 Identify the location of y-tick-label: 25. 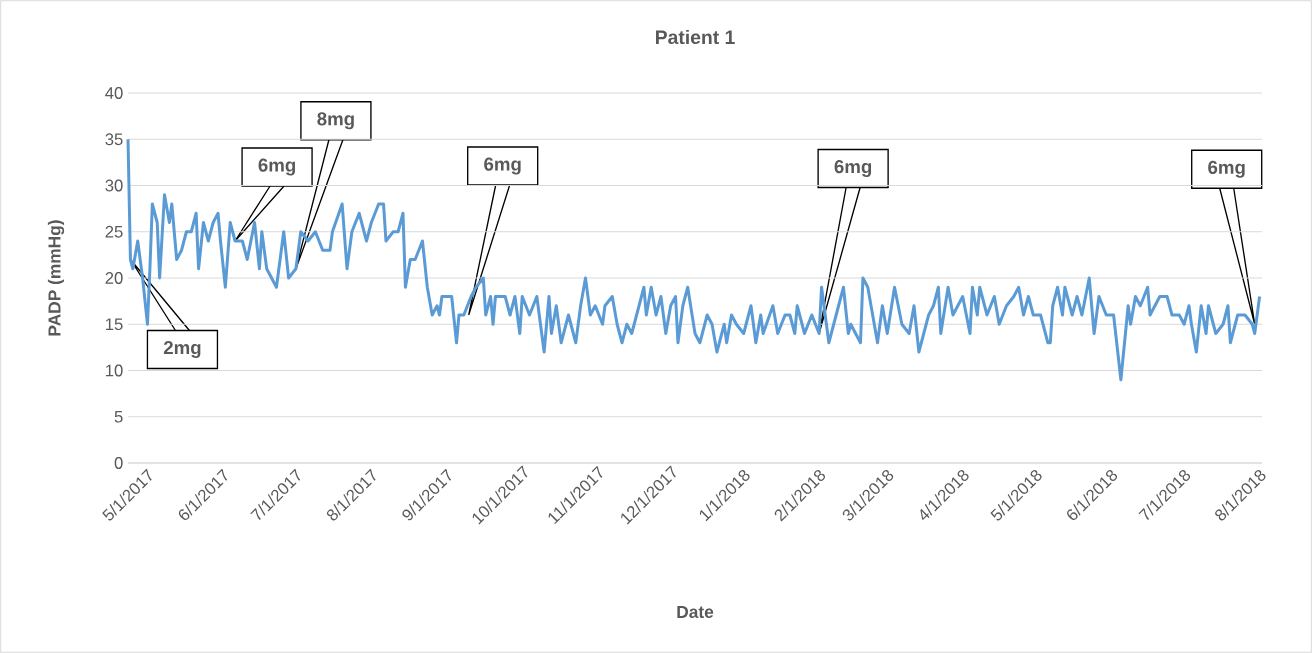
(114, 231).